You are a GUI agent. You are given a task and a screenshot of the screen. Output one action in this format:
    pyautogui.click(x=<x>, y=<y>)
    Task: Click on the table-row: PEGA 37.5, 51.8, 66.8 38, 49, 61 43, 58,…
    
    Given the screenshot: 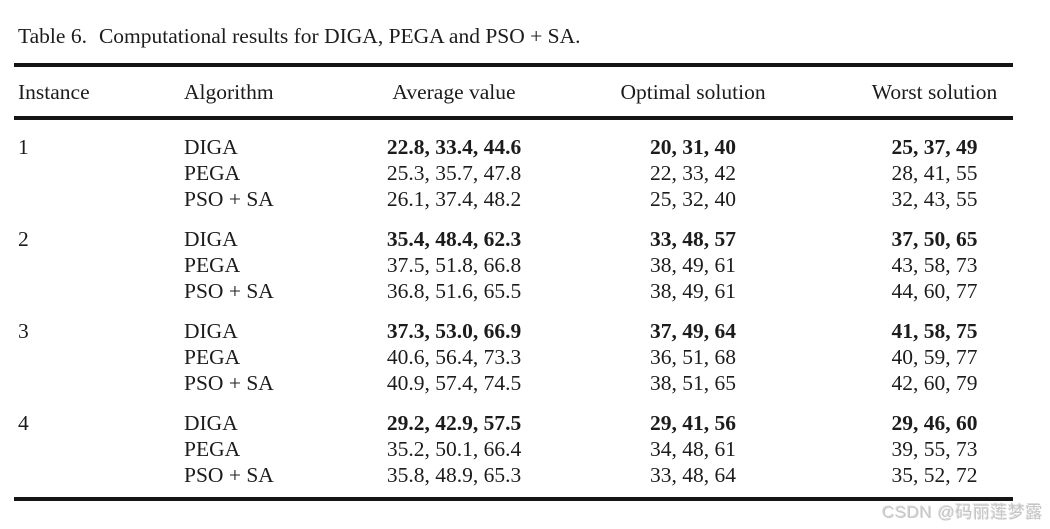 What is the action you would take?
    pyautogui.click(x=513, y=265)
    